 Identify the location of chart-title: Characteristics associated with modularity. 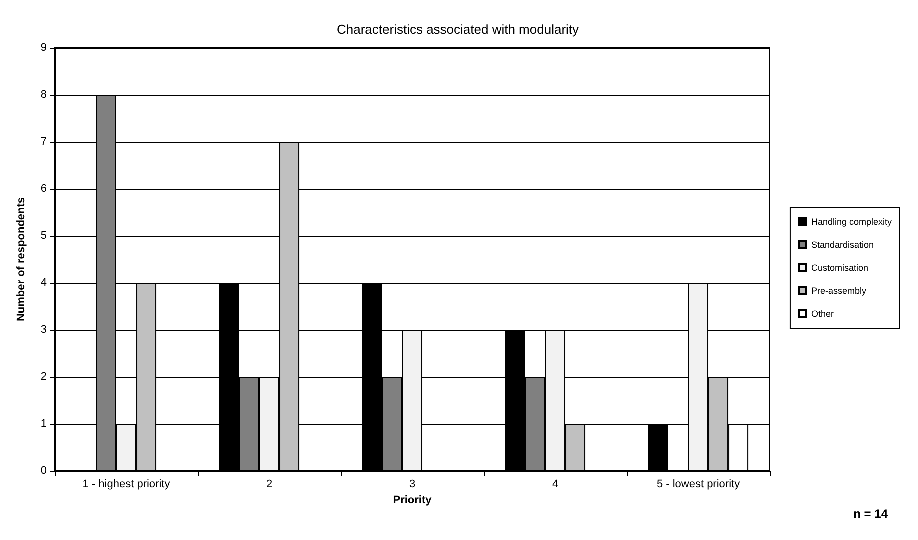
(458, 29).